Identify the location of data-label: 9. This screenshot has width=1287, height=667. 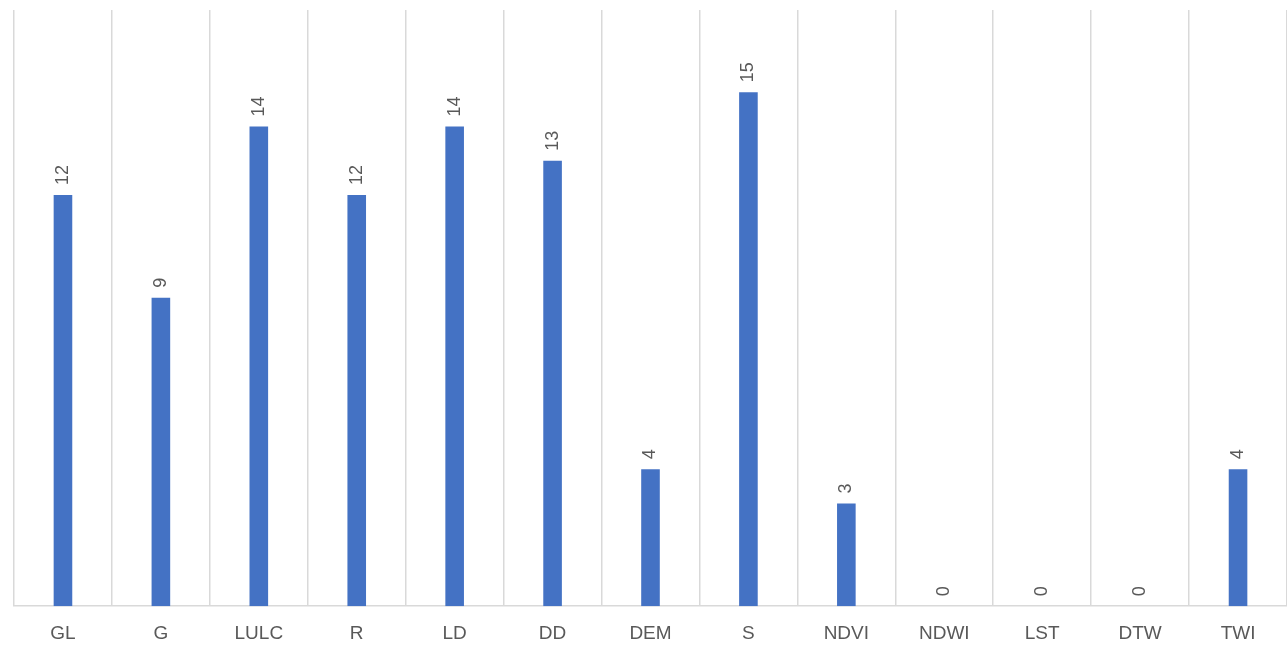
(159, 282).